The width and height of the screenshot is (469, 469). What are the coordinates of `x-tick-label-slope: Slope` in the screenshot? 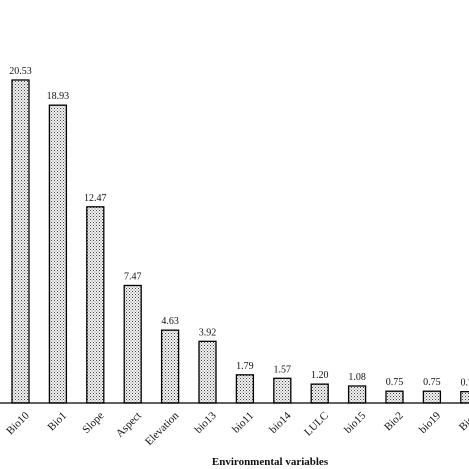 It's located at (93, 423).